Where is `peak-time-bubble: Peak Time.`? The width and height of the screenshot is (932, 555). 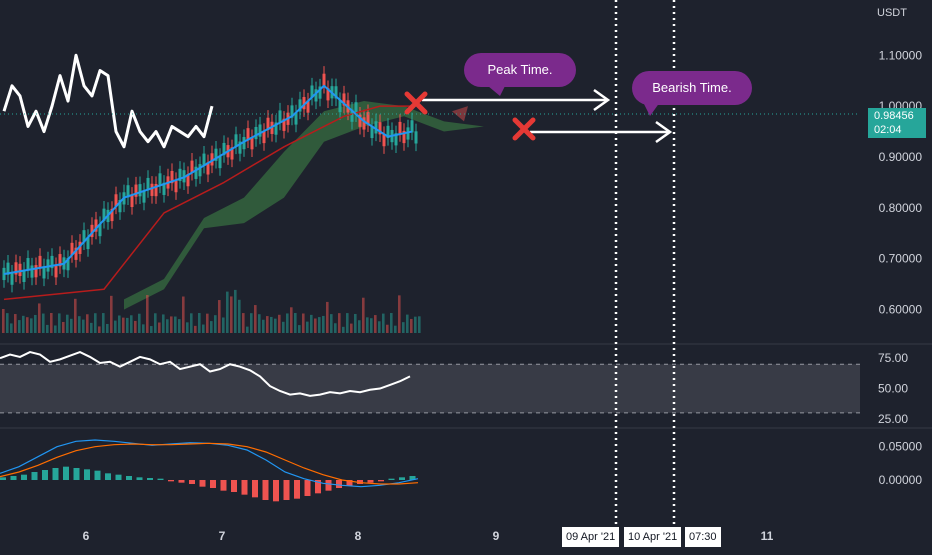 peak-time-bubble: Peak Time. is located at coordinates (520, 70).